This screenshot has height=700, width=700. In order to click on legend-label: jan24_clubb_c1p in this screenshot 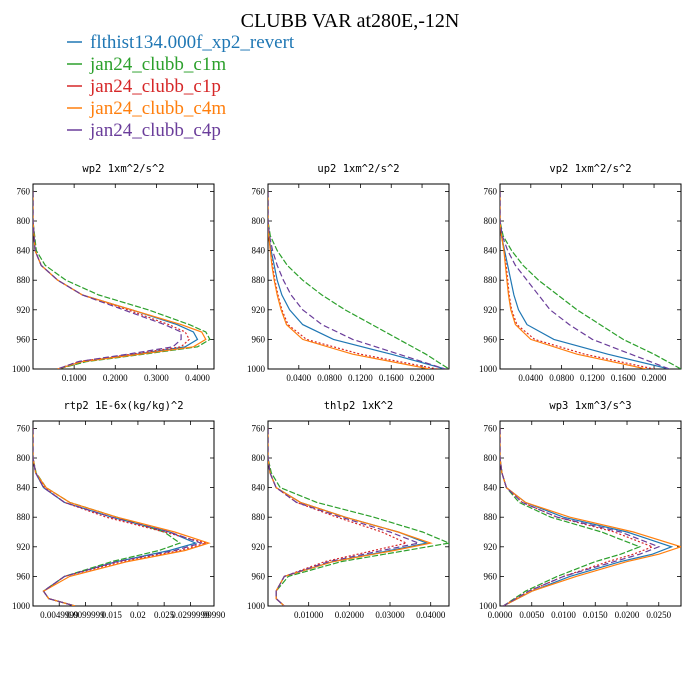, I will do `click(155, 86)`.